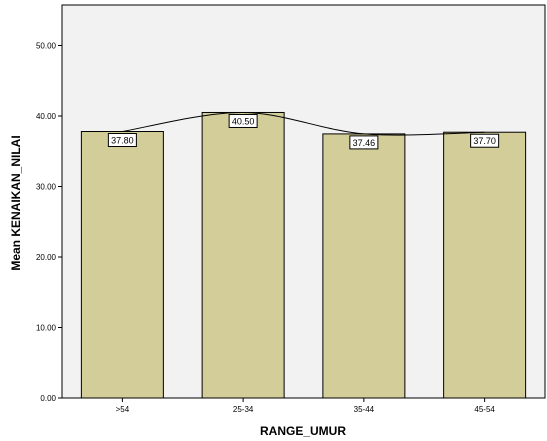 Image resolution: width=547 pixels, height=441 pixels. Describe the element at coordinates (484, 409) in the screenshot. I see `x-tick-label: 45-54` at that location.